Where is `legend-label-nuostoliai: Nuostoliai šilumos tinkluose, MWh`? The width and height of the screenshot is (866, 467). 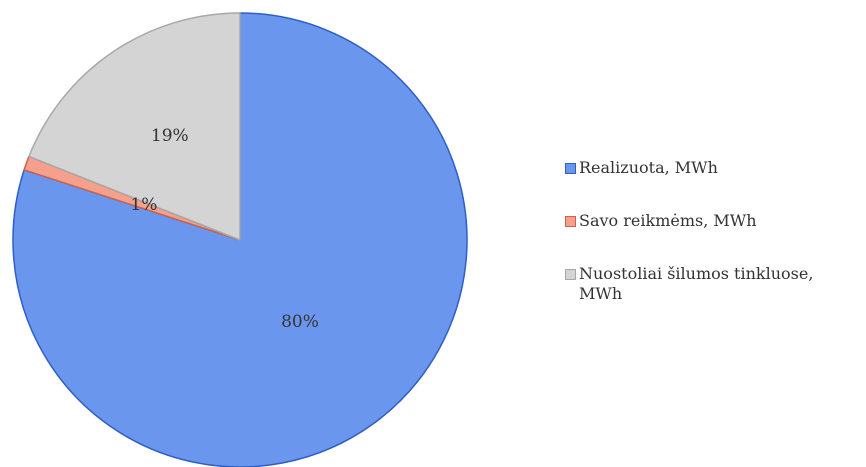 legend-label-nuostoliai: Nuostoliai šilumos tinkluose, MWh is located at coordinates (696, 283).